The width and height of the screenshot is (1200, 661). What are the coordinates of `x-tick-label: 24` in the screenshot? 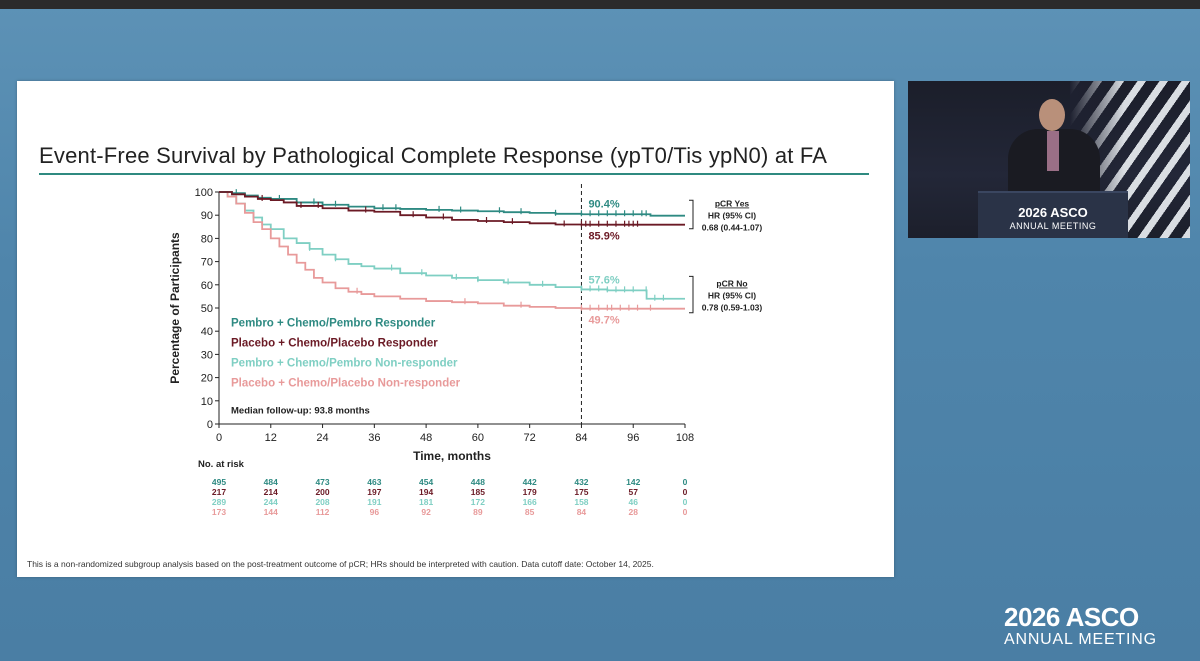 It's located at (322, 438).